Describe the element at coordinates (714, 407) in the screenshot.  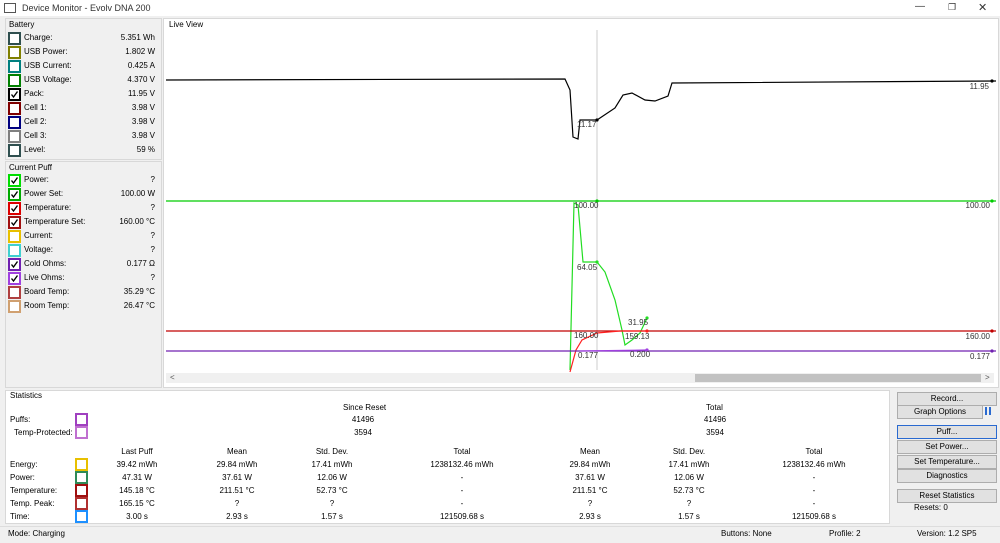
I see `total-heading: Total` at that location.